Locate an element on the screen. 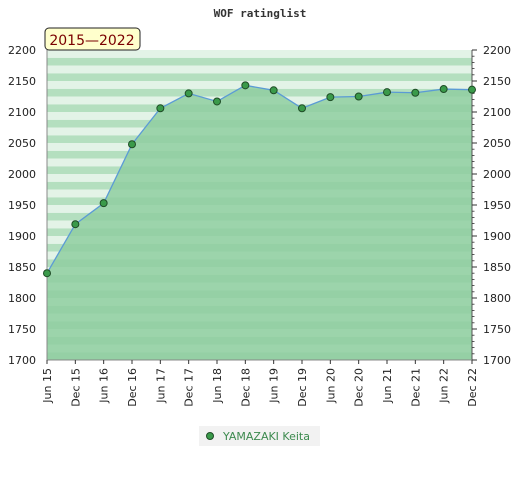  period-badge-text: 2015—2022 is located at coordinates (91, 41).